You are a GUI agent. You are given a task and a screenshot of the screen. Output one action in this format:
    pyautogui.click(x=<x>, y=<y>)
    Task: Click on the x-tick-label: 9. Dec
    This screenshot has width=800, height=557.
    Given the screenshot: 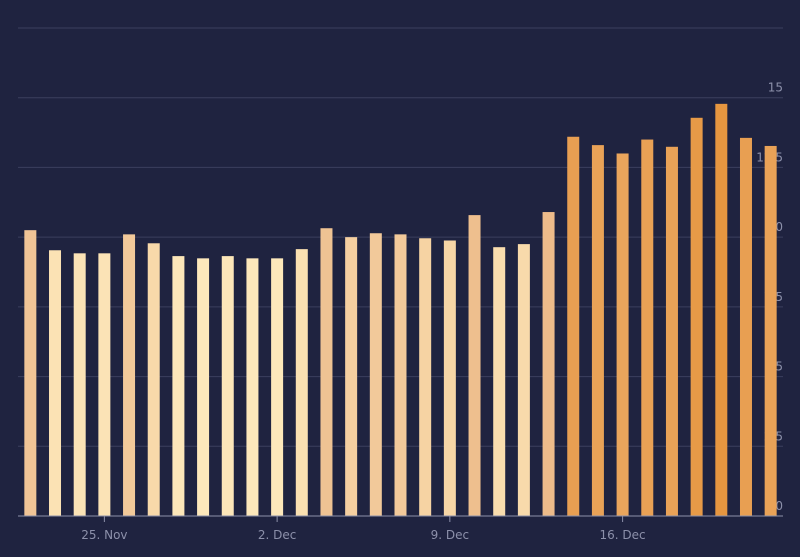 What is the action you would take?
    pyautogui.click(x=450, y=535)
    